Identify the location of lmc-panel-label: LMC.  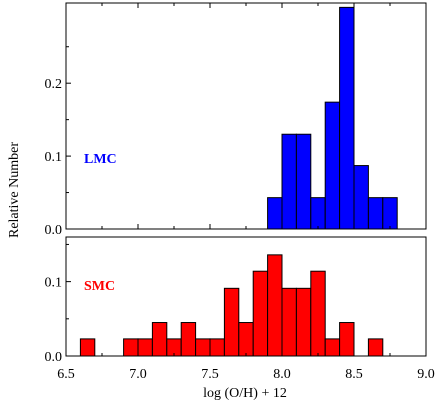
(100, 159).